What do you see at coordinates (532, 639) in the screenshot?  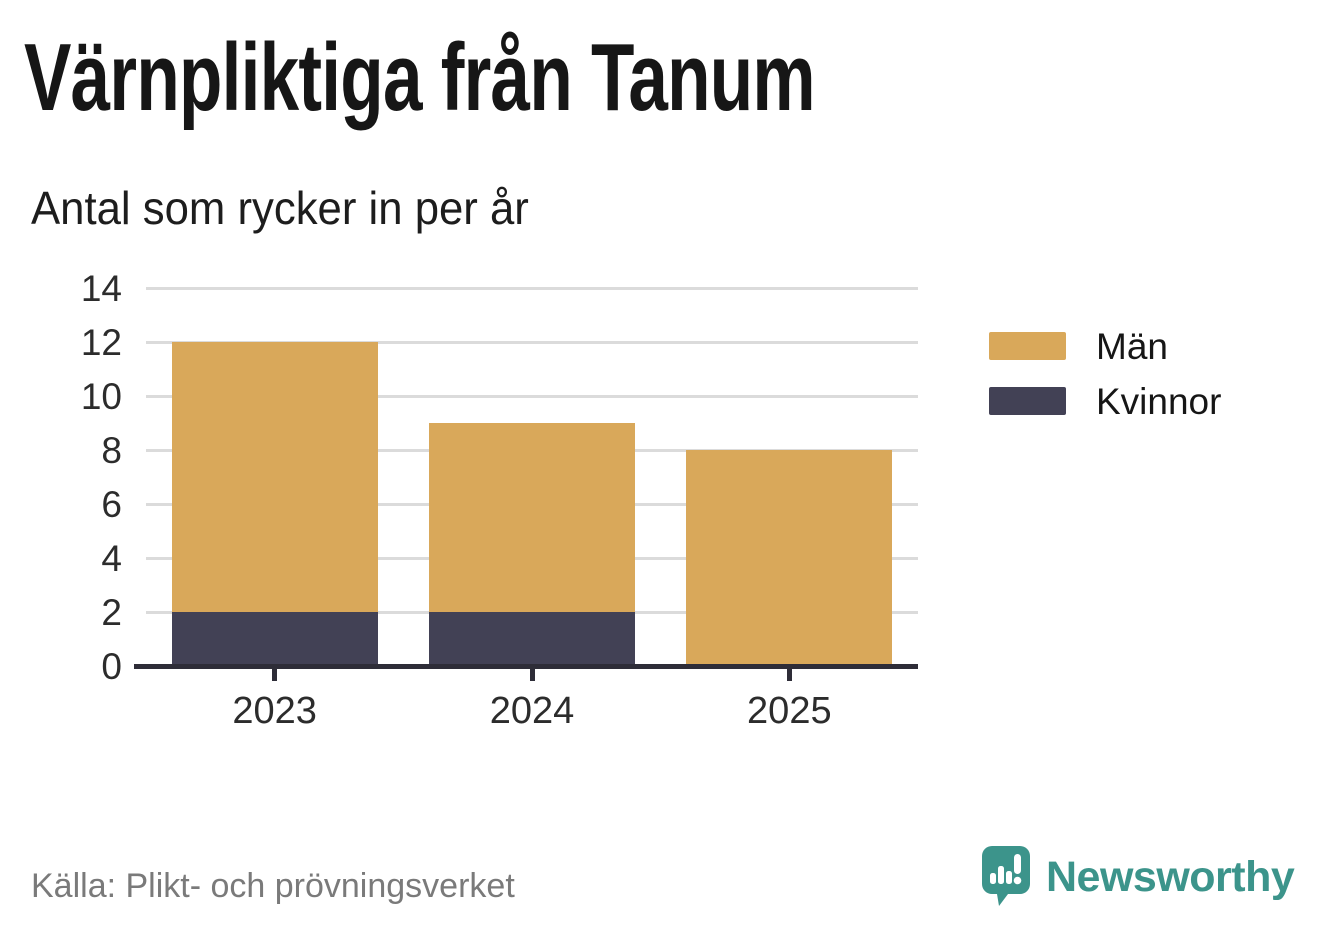 I see `bar-segment-2024-kvinnor` at bounding box center [532, 639].